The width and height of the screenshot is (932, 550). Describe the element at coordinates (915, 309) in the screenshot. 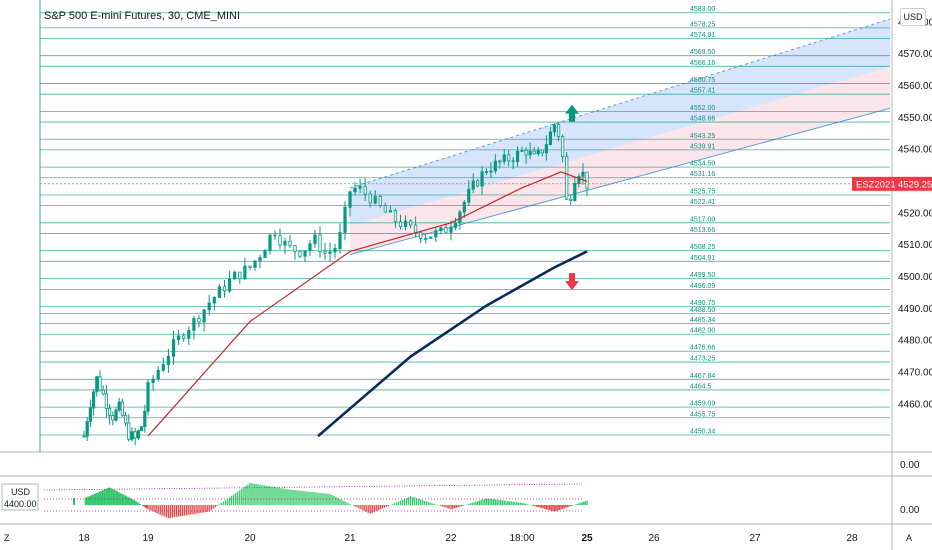

I see `y-tick-label-3: 4490.00` at that location.